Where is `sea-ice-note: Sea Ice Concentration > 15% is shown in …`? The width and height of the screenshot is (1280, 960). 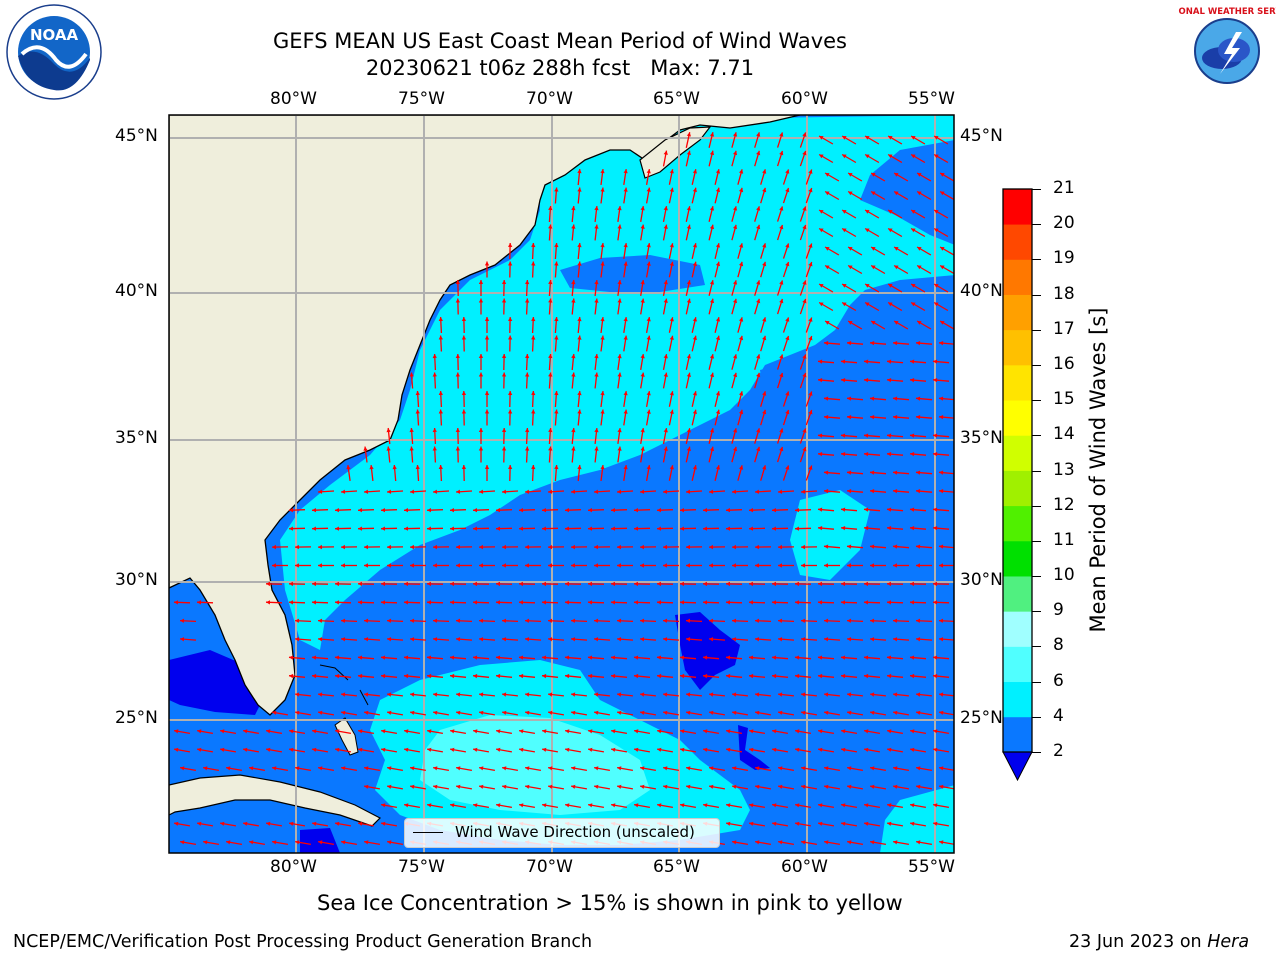 sea-ice-note: Sea Ice Concentration > 15% is shown in … is located at coordinates (610, 903).